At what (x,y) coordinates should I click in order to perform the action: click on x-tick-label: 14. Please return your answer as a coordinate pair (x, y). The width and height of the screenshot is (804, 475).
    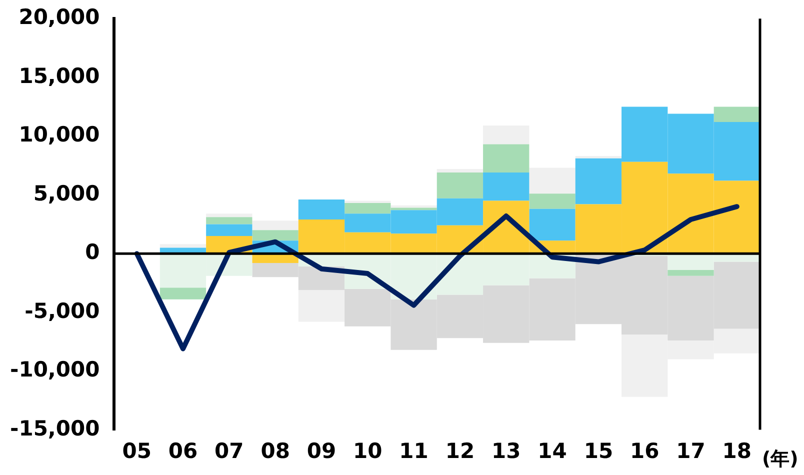
    Looking at the image, I should click on (552, 450).